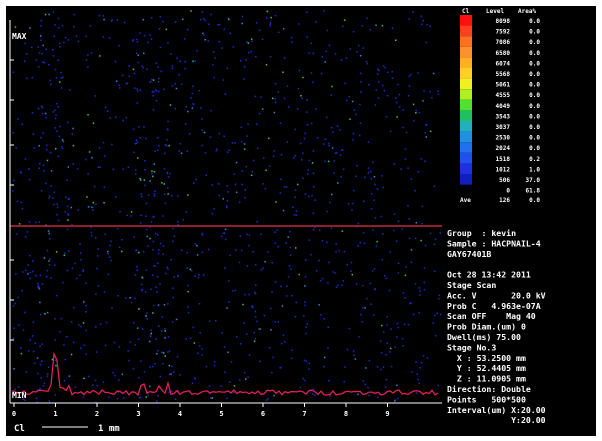 The height and width of the screenshot is (441, 602). Describe the element at coordinates (466, 147) in the screenshot. I see `color-swatch` at that location.